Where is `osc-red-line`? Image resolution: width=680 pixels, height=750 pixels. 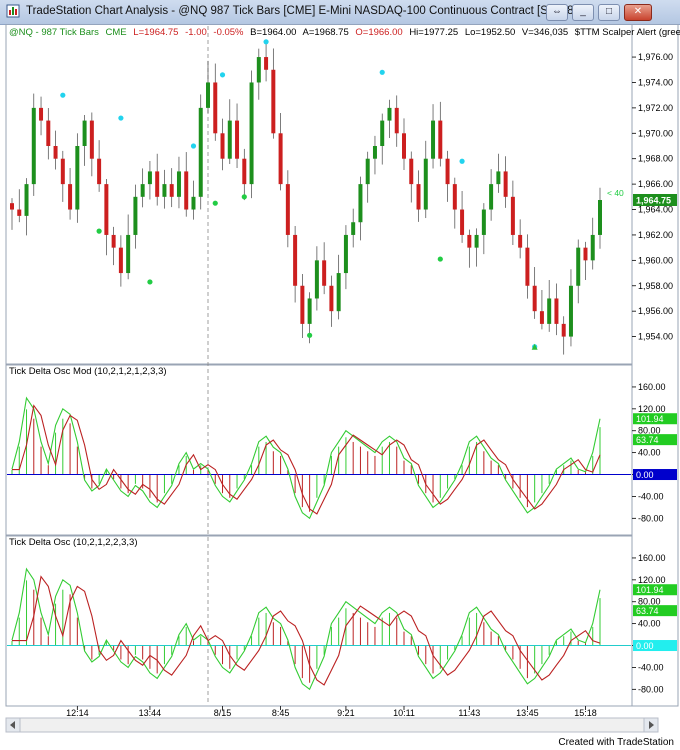 osc-red-line is located at coordinates (306, 459).